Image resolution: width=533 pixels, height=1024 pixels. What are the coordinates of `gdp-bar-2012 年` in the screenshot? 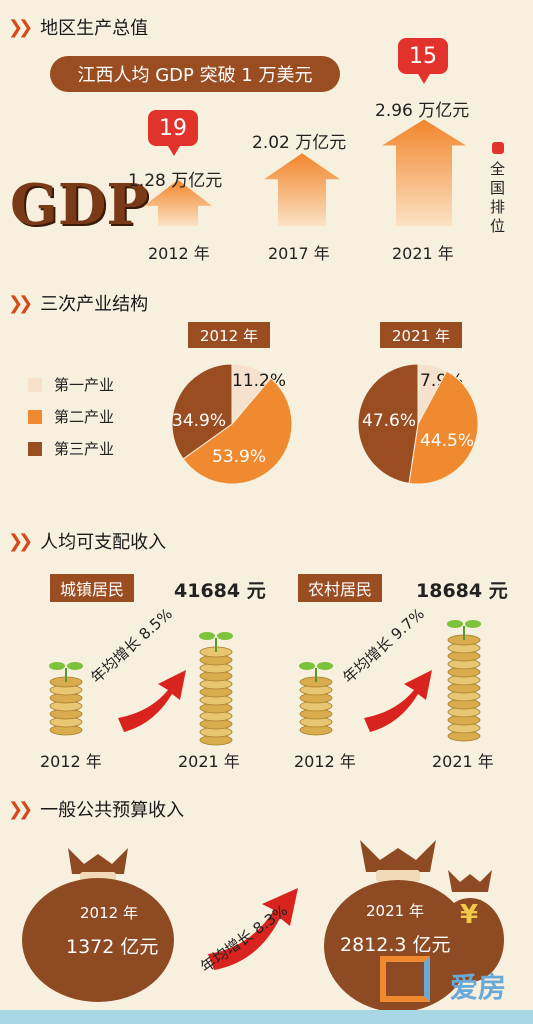 It's located at (178, 202).